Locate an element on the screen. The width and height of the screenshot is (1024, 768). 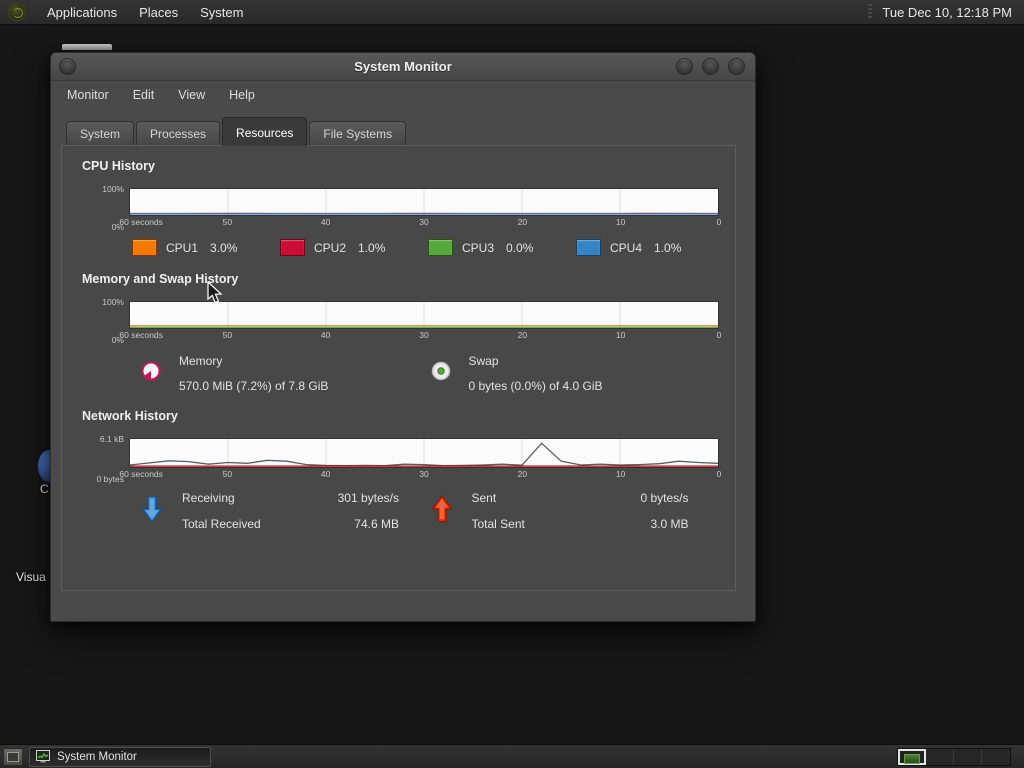
swap-label: Swap is located at coordinates (483, 361).